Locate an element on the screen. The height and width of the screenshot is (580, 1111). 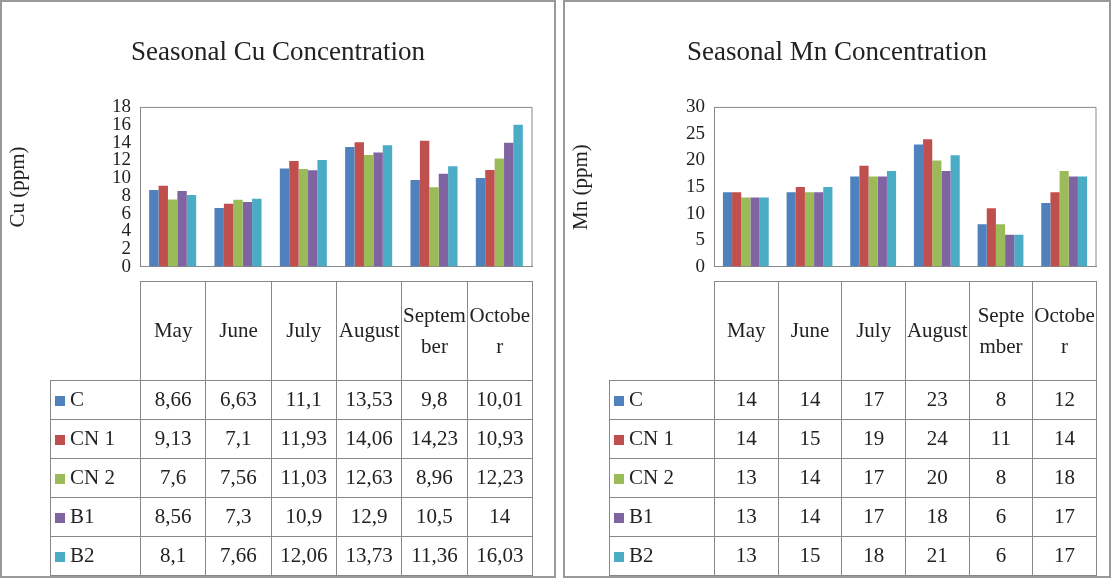
data-label: 14,06 is located at coordinates (369, 439).